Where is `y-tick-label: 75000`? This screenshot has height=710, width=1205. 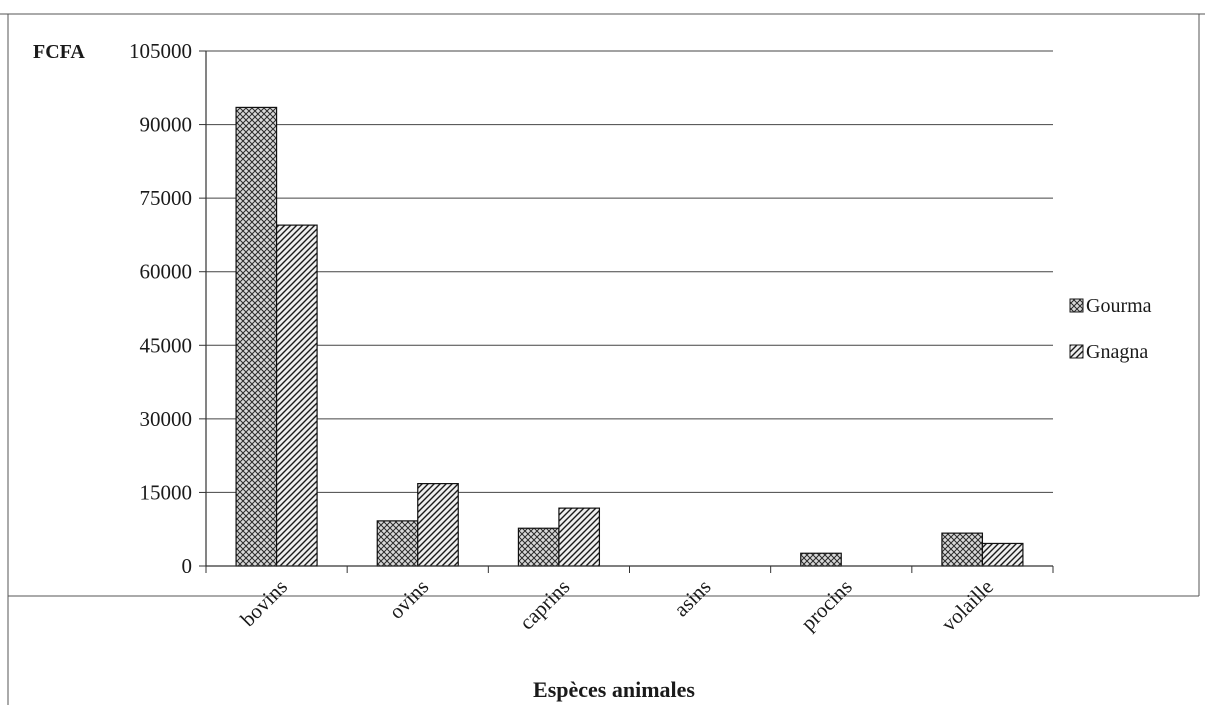
y-tick-label: 75000 is located at coordinates (166, 198).